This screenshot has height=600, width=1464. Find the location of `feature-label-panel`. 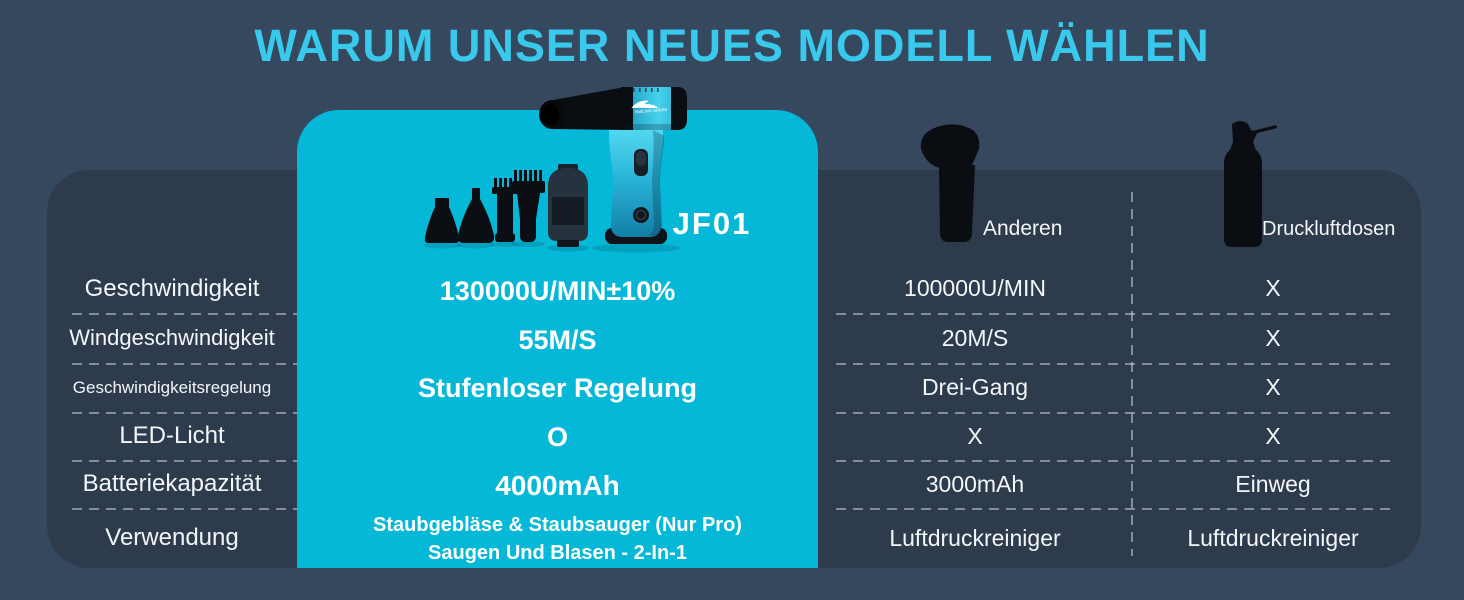

feature-label-panel is located at coordinates (172, 369).